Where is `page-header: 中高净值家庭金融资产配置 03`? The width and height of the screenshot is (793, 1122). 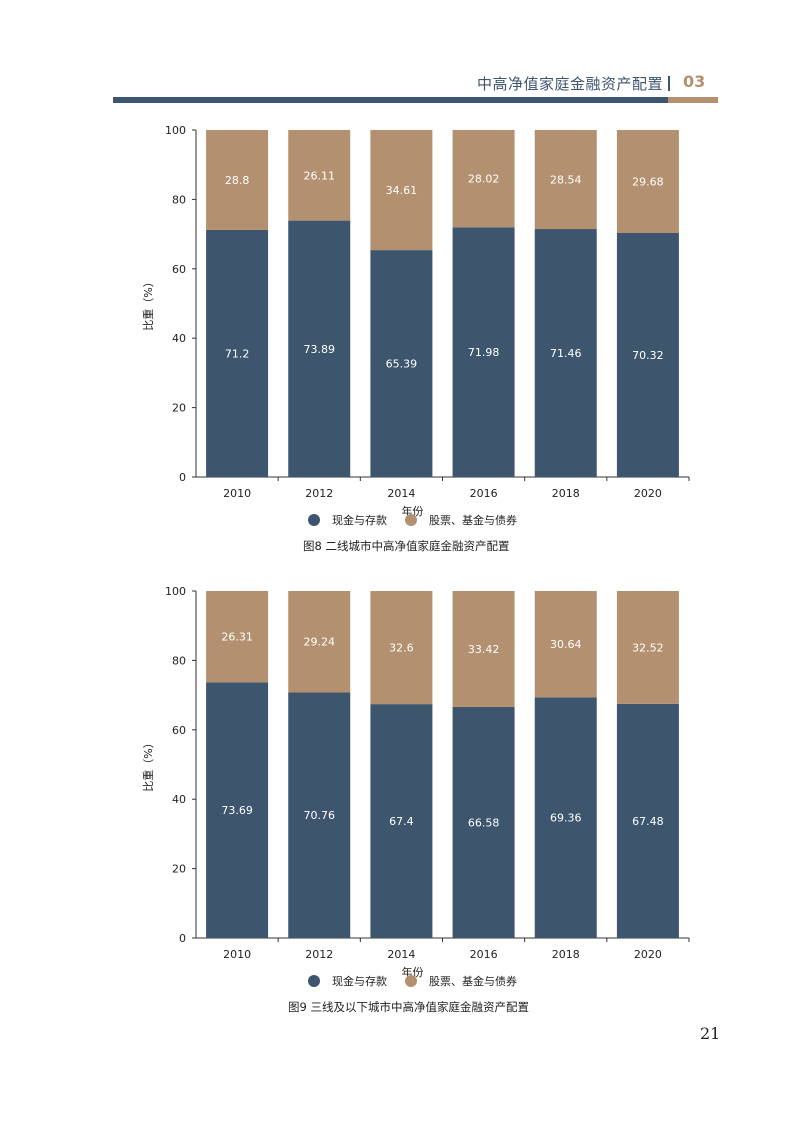 page-header: 中高净值家庭金融资产配置 03 is located at coordinates (396, 90).